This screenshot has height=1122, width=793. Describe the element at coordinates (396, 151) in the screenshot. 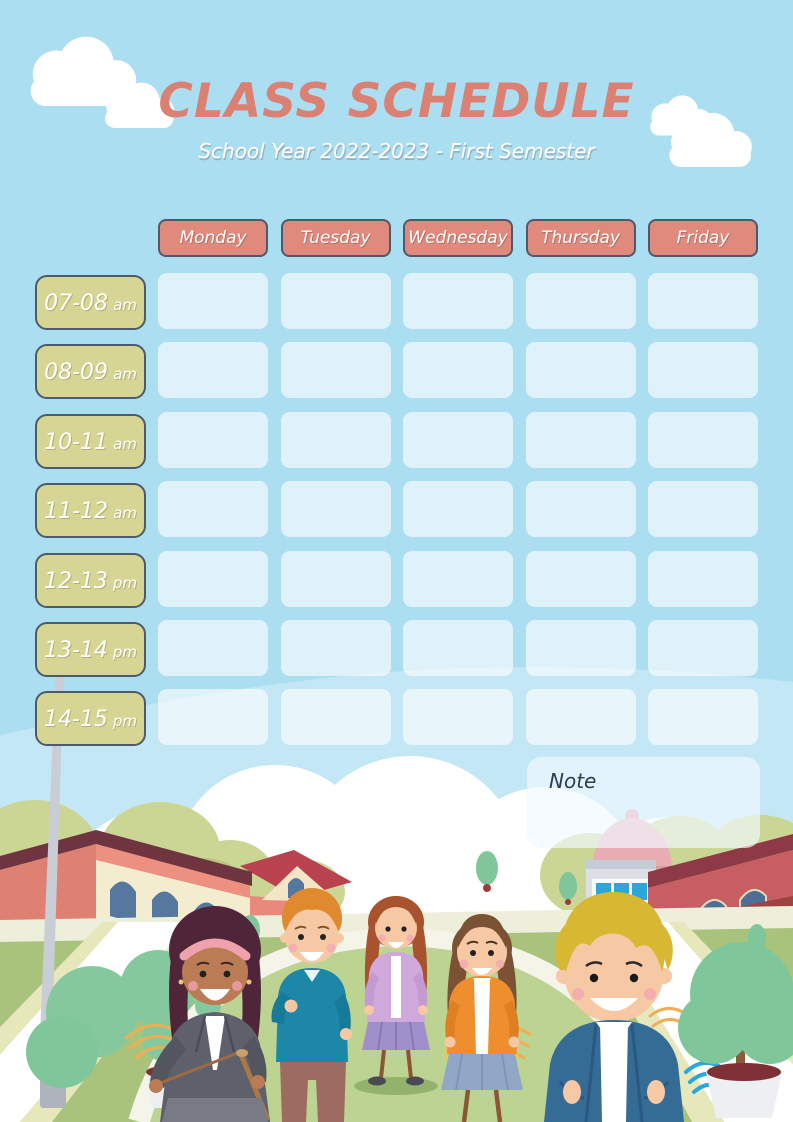

I see `page-subtitle: School Year 2022-2023 - First Semester` at that location.